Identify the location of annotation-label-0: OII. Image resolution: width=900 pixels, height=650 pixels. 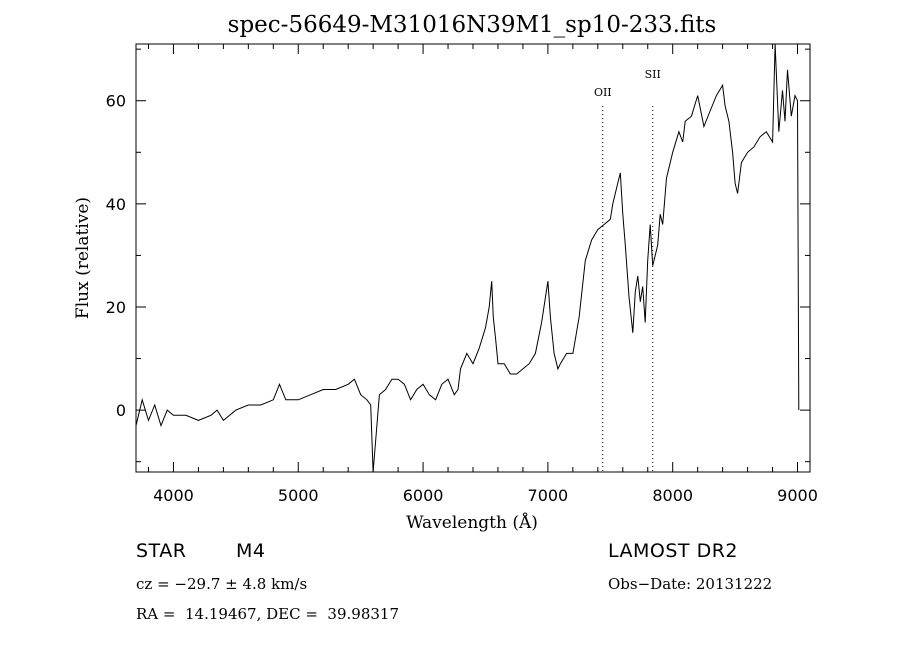
(603, 92).